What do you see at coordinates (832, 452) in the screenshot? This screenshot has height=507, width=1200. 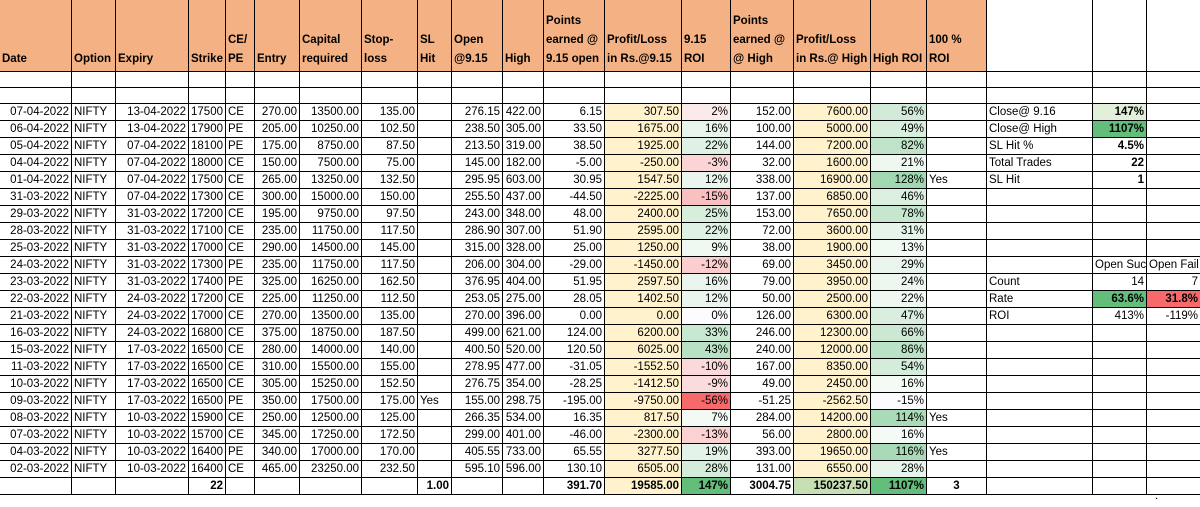 I see `table-cell: 19650.00` at bounding box center [832, 452].